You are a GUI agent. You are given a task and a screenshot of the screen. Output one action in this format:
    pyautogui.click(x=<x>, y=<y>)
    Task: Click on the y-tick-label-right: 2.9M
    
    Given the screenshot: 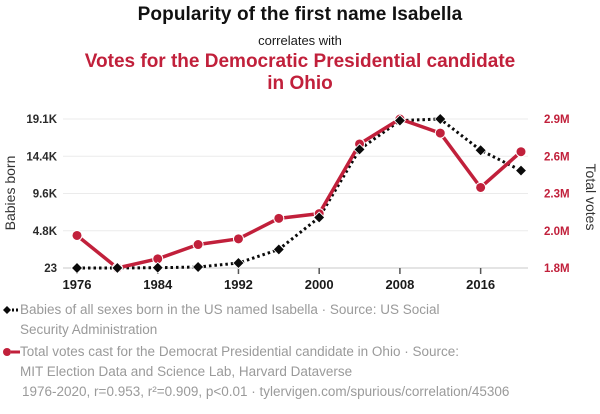 What is the action you would take?
    pyautogui.click(x=557, y=120)
    